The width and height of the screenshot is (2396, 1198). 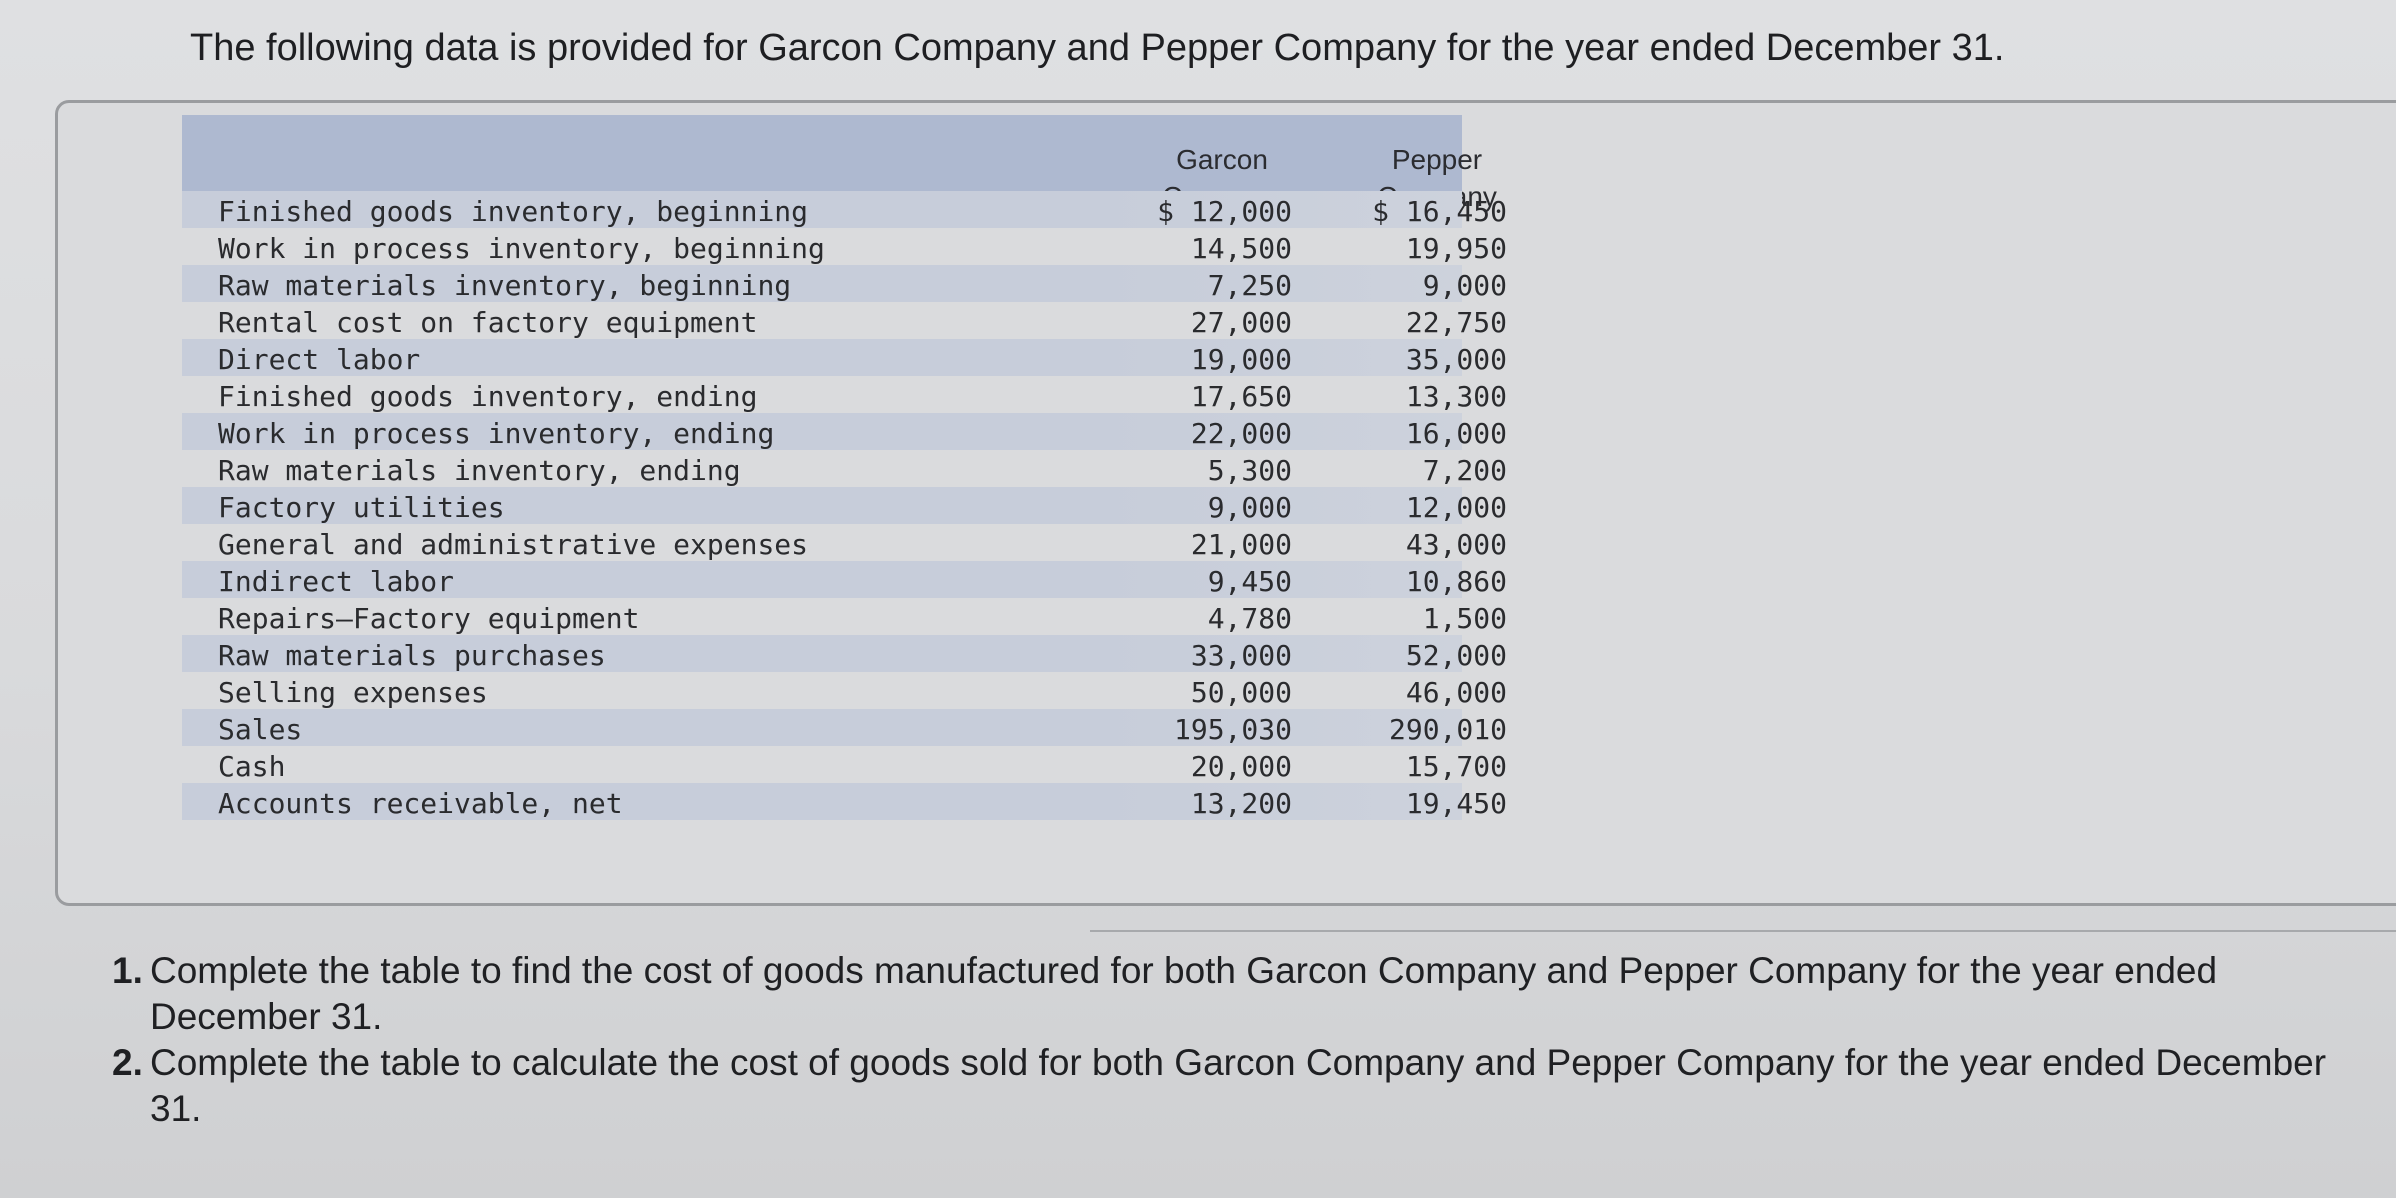 What do you see at coordinates (1456, 322) in the screenshot?
I see `pepper-value: 22,750` at bounding box center [1456, 322].